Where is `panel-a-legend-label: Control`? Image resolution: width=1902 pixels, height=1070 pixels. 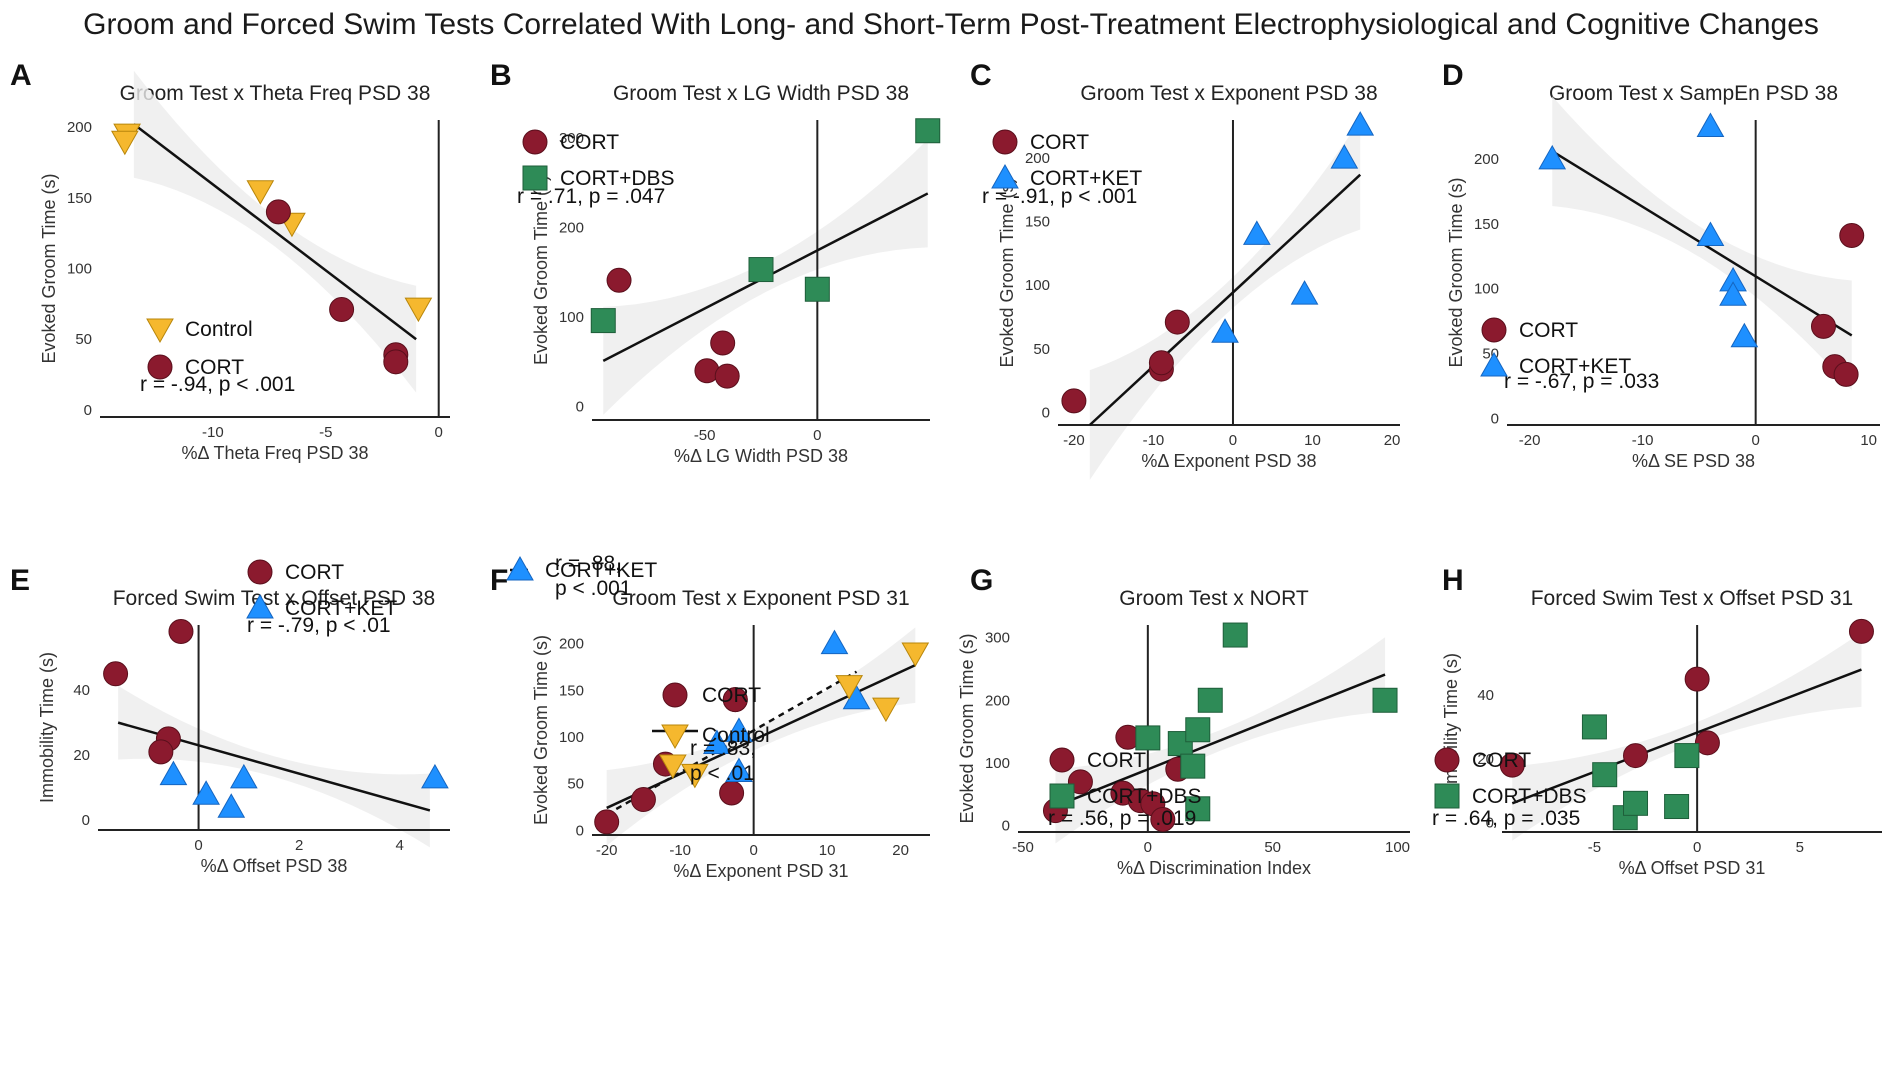 panel-a-legend-label: Control is located at coordinates (219, 329).